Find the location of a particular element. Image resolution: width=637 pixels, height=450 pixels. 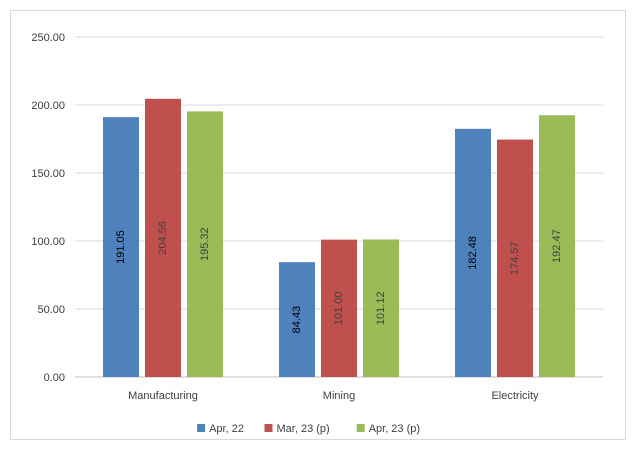

y-tick-label: 0.00 is located at coordinates (54, 378).